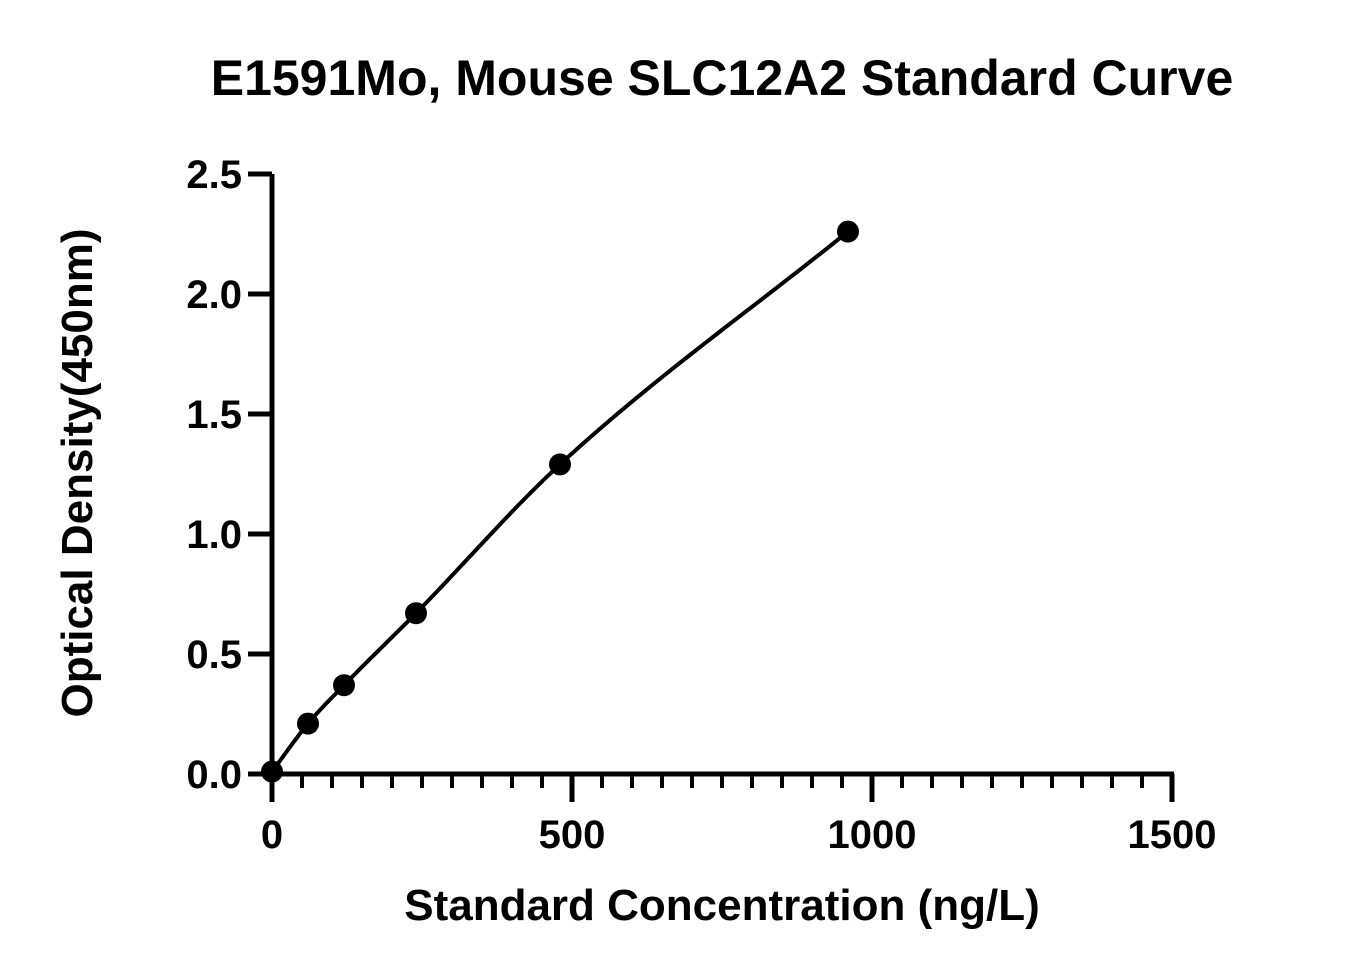 The width and height of the screenshot is (1365, 975). Describe the element at coordinates (722, 905) in the screenshot. I see `x-axis-label: Standard Concentration (ng/L)` at that location.